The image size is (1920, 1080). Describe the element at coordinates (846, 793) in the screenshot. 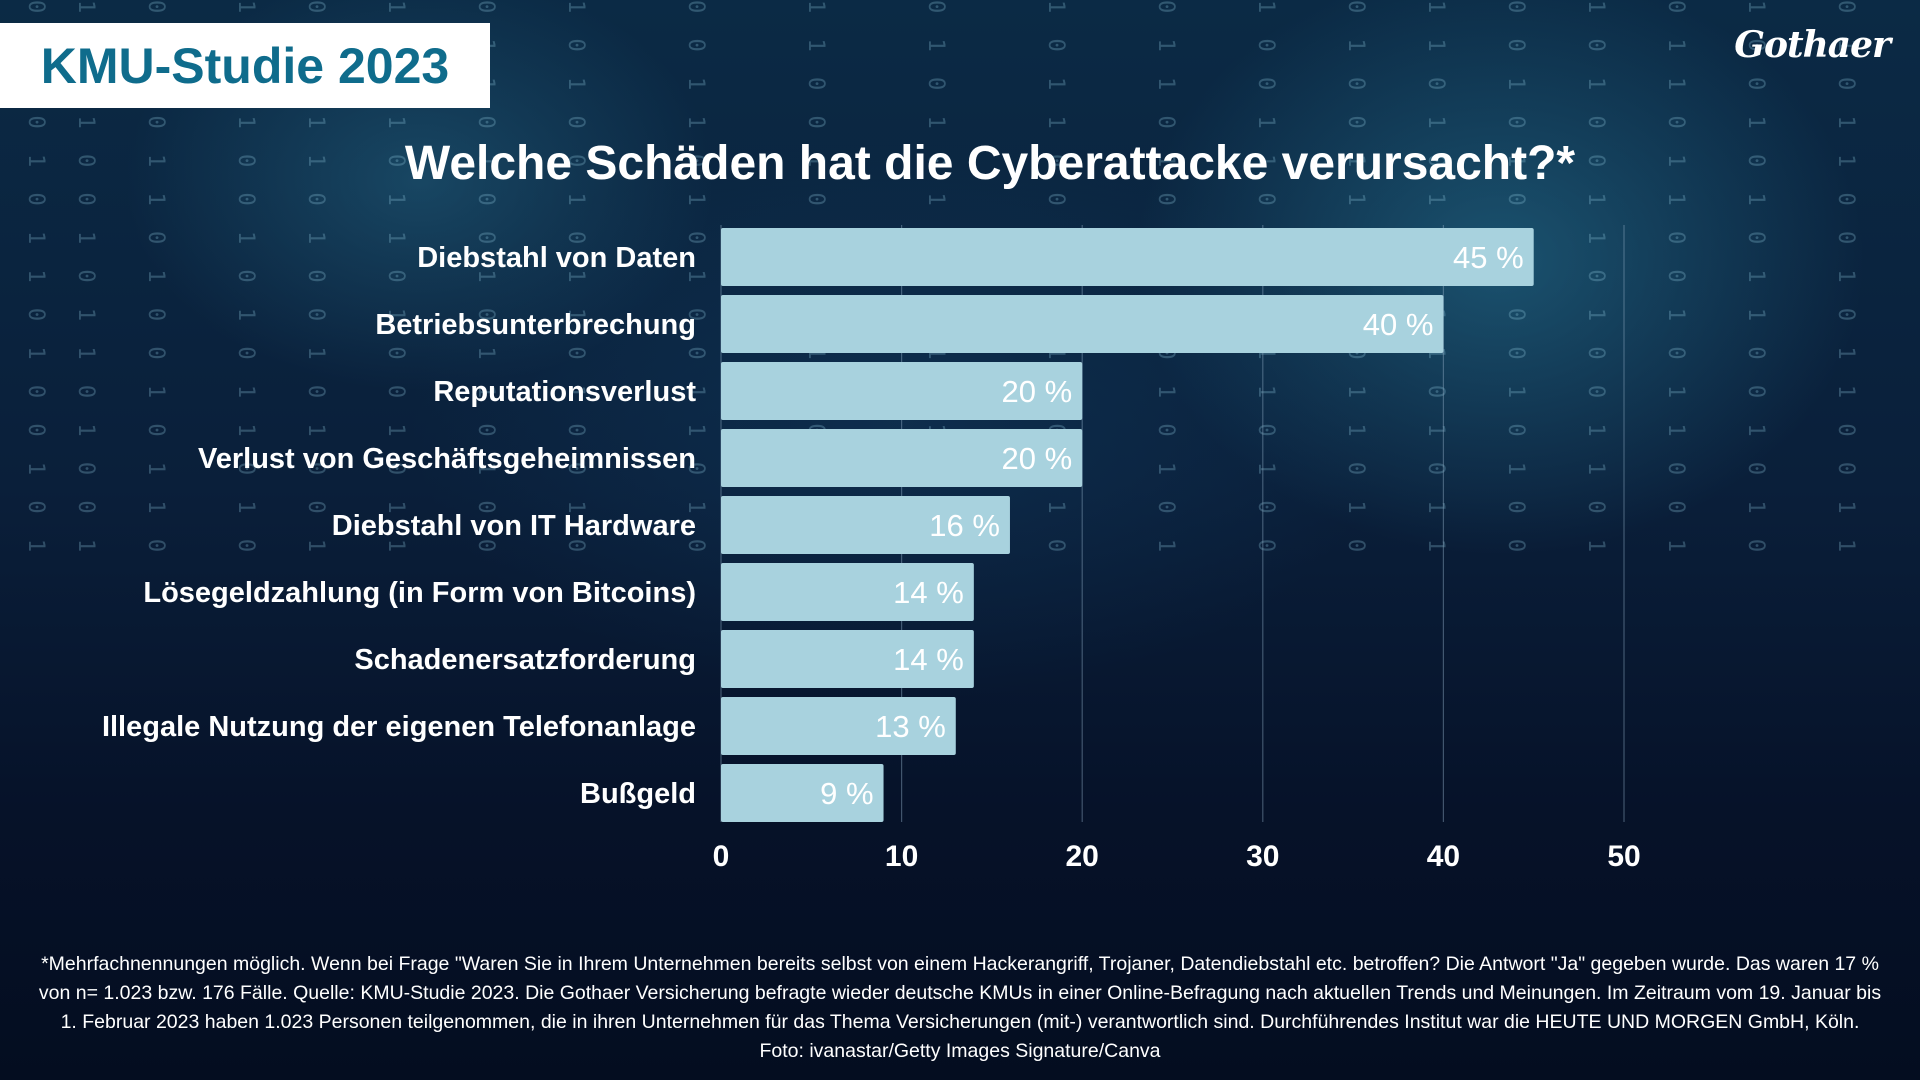

I see `data-label: 9 %` at that location.